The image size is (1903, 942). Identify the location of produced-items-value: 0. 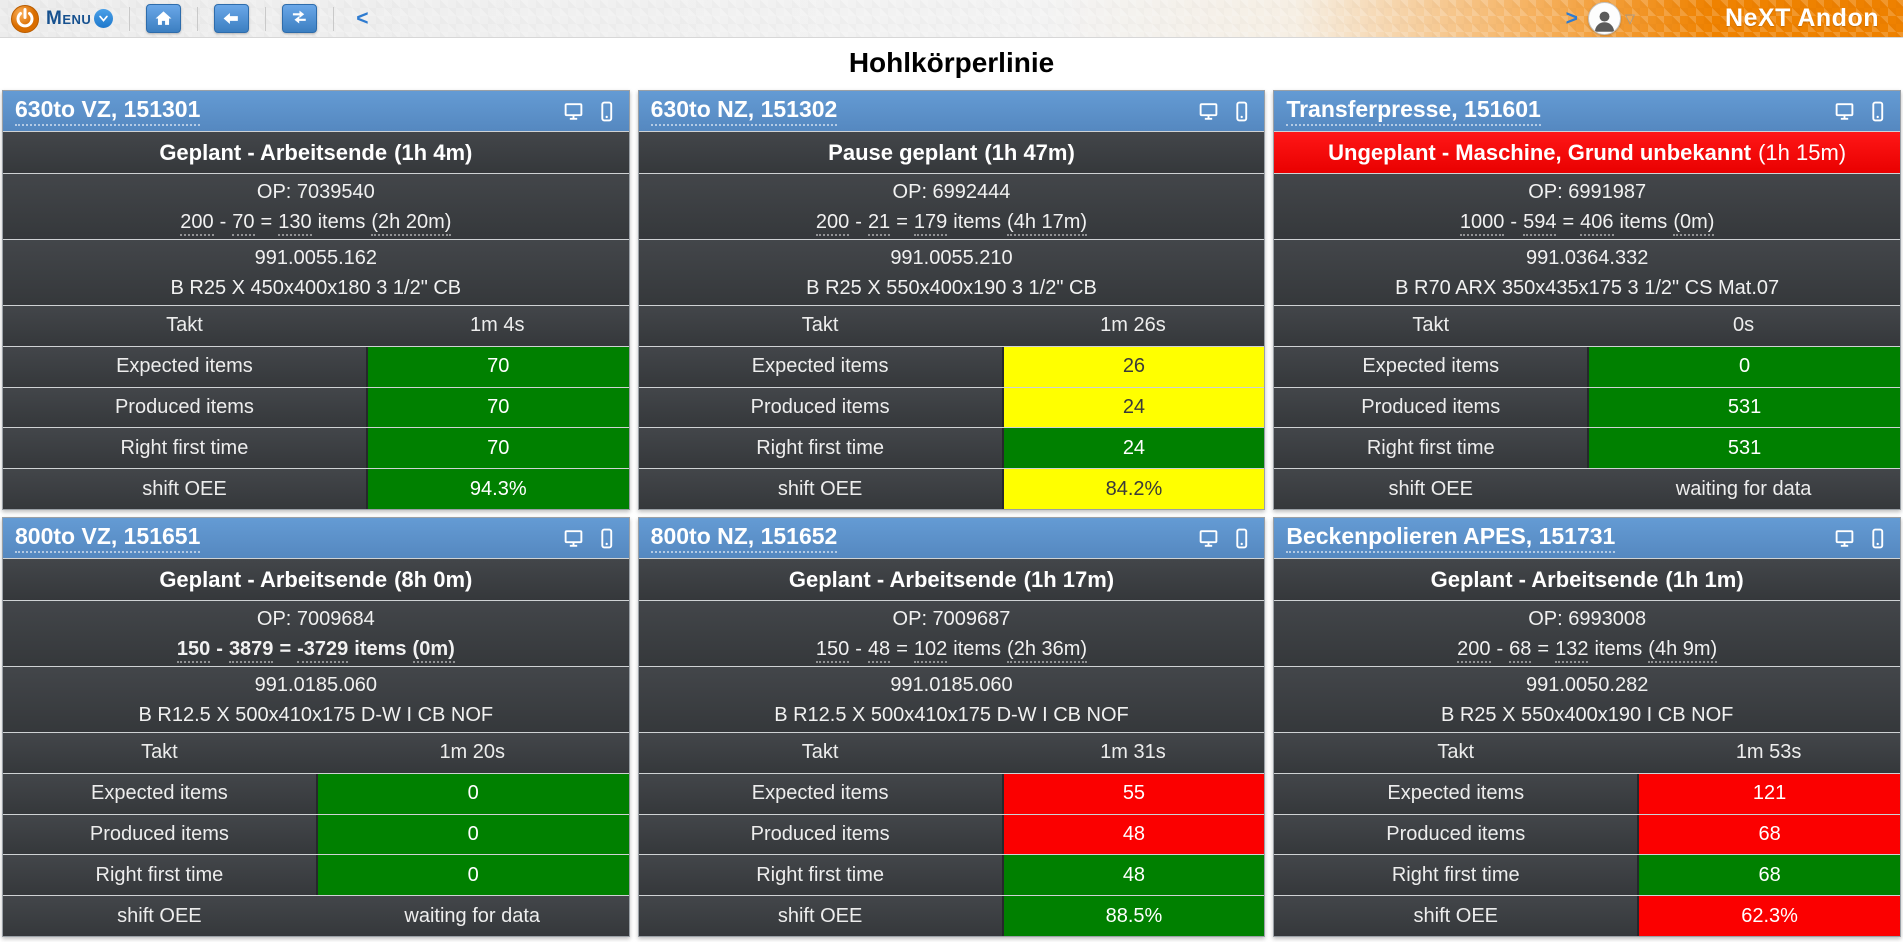
(472, 834).